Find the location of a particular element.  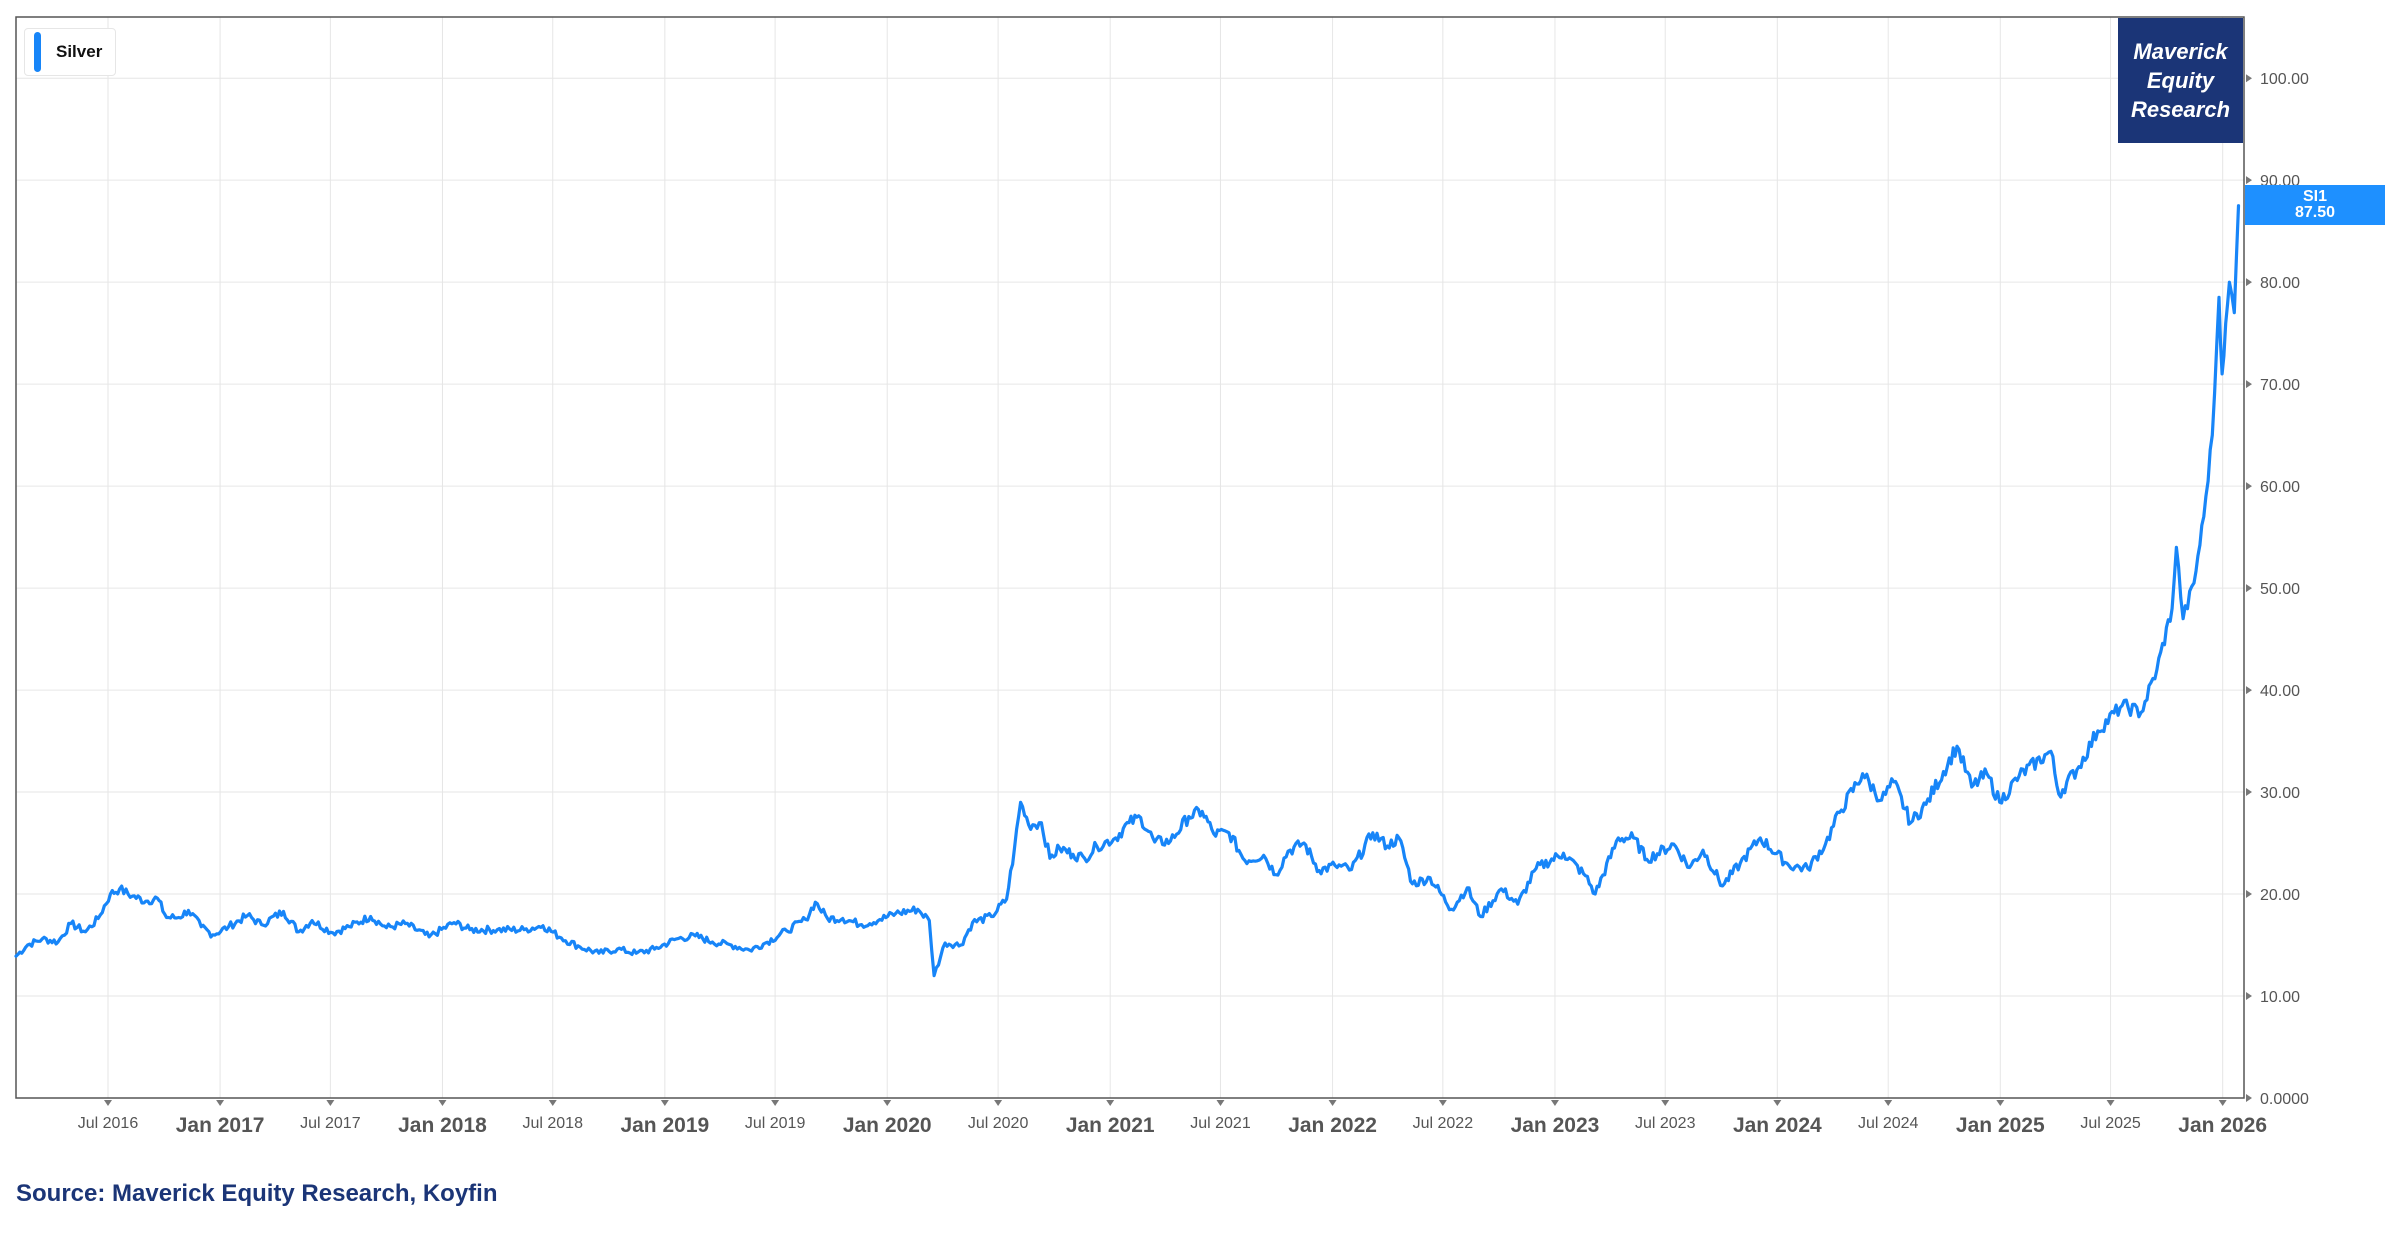

legend-swatch-silver is located at coordinates (37, 52).